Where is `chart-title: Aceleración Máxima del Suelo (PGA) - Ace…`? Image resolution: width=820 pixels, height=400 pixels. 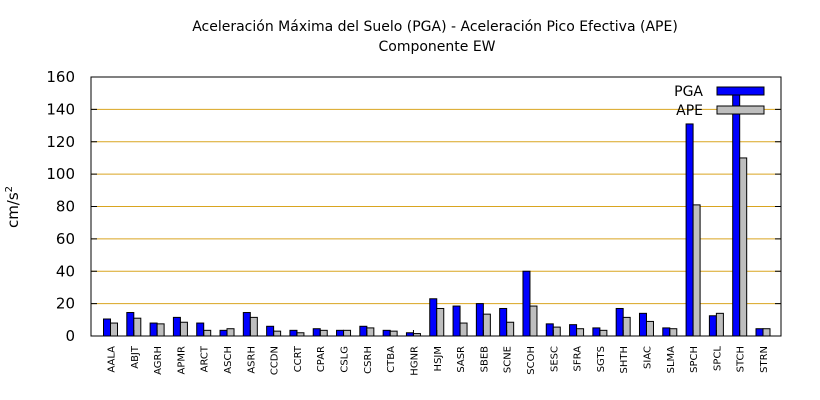
chart-title: Aceleración Máxima del Suelo (PGA) - Ace… is located at coordinates (435, 27).